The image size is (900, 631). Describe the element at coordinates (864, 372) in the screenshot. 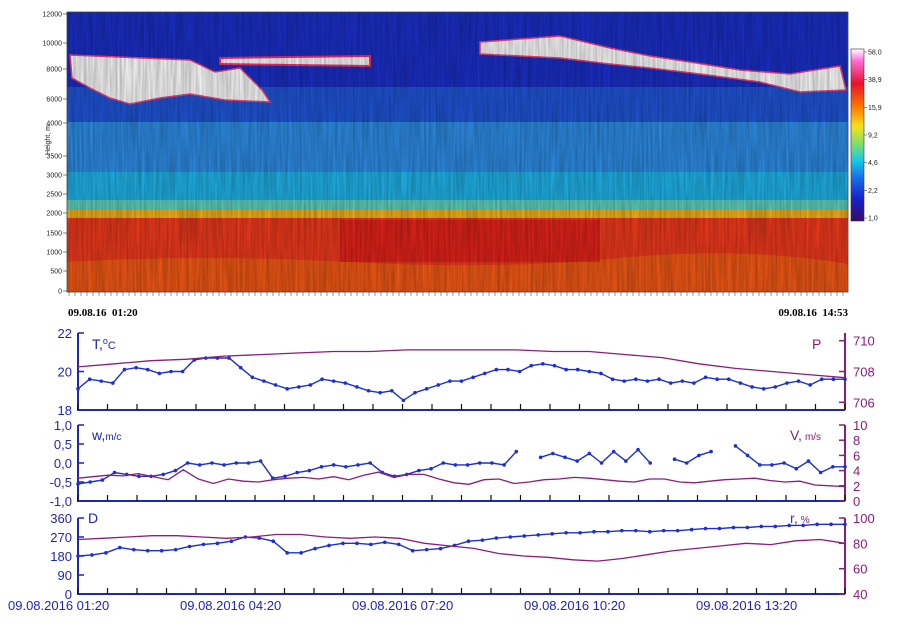

I see `right-tick-label: 708` at that location.